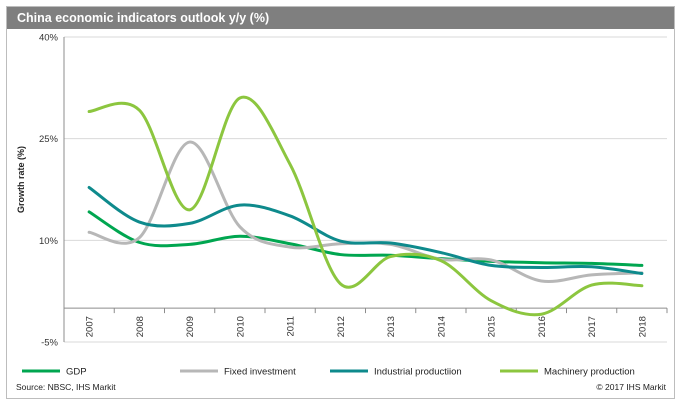 The height and width of the screenshot is (407, 681). What do you see at coordinates (631, 387) in the screenshot?
I see `copyright-note: © 2017 IHS Markit` at bounding box center [631, 387].